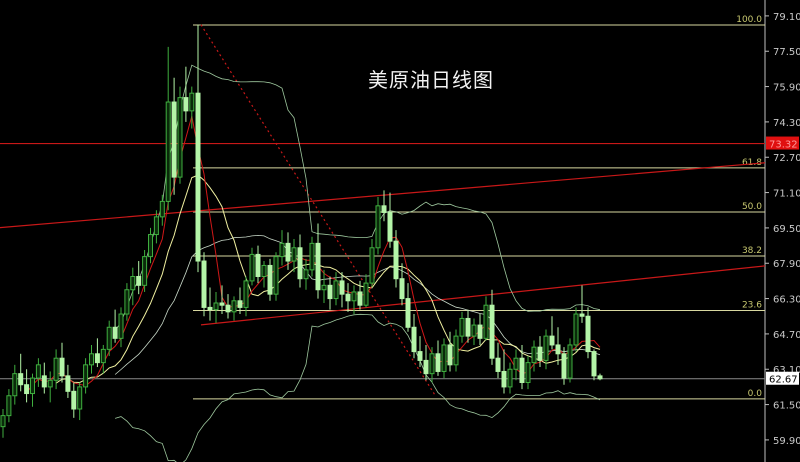 Image resolution: width=800 pixels, height=462 pixels. I want to click on y-tick-label: 75.90, so click(786, 88).